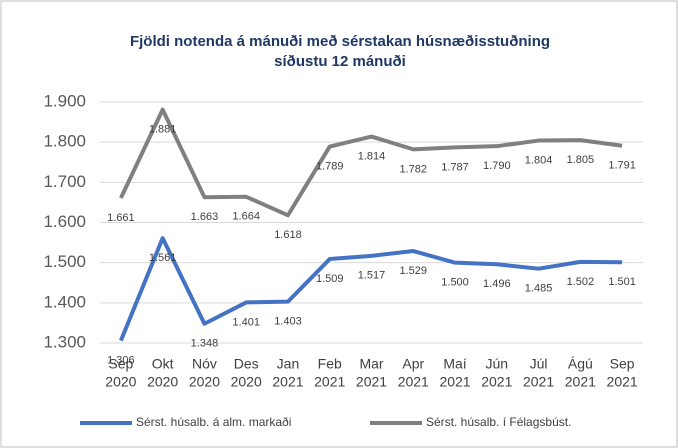 The height and width of the screenshot is (448, 678). Describe the element at coordinates (330, 279) in the screenshot. I see `data-label: 1.509` at that location.